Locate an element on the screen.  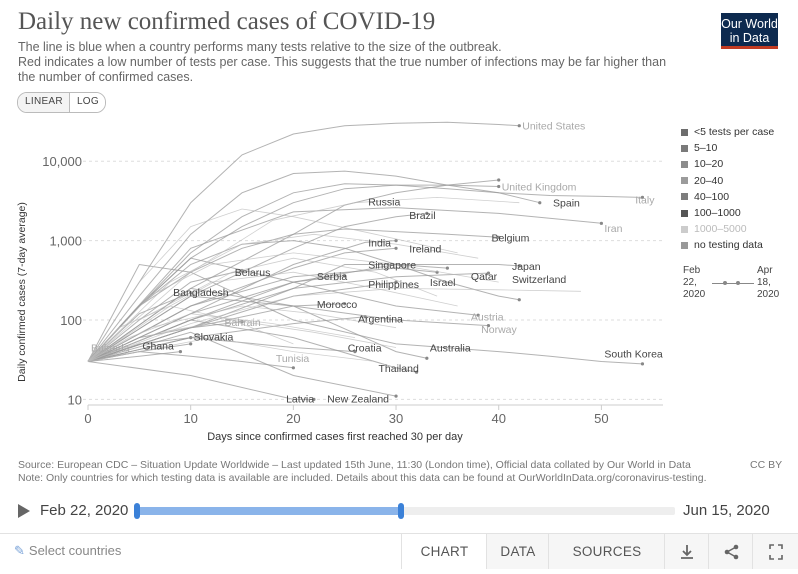
series-label: Israel is located at coordinates (443, 283).